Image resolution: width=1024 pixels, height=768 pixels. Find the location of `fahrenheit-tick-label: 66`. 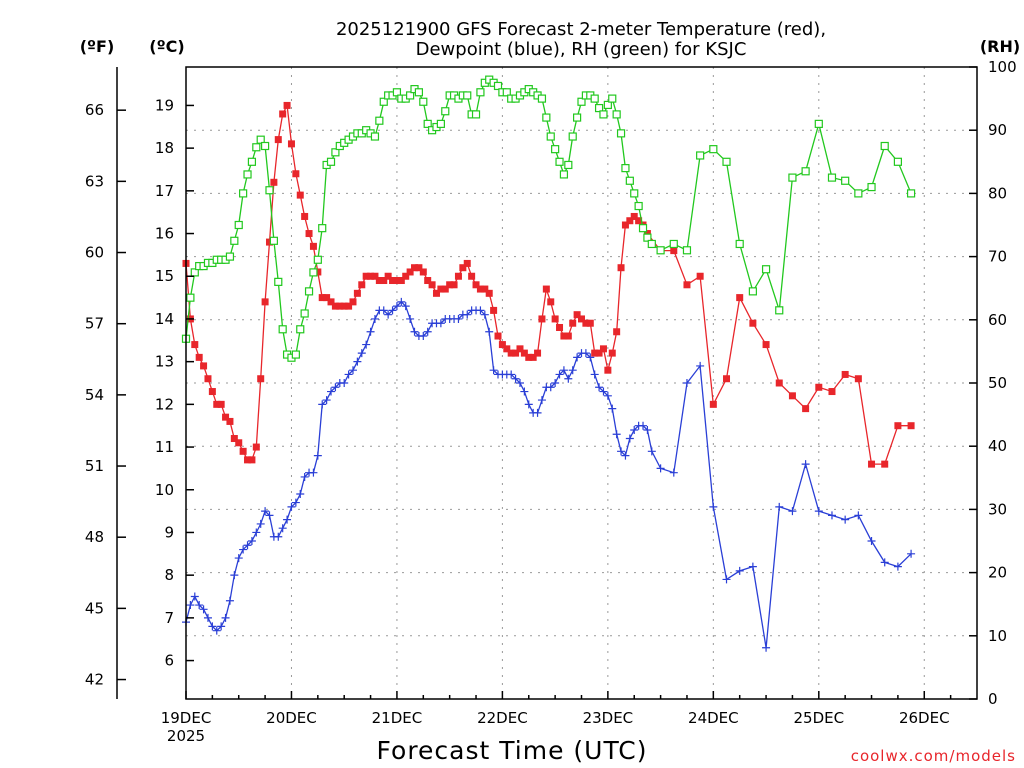

fahrenheit-tick-label: 66 is located at coordinates (94, 110).